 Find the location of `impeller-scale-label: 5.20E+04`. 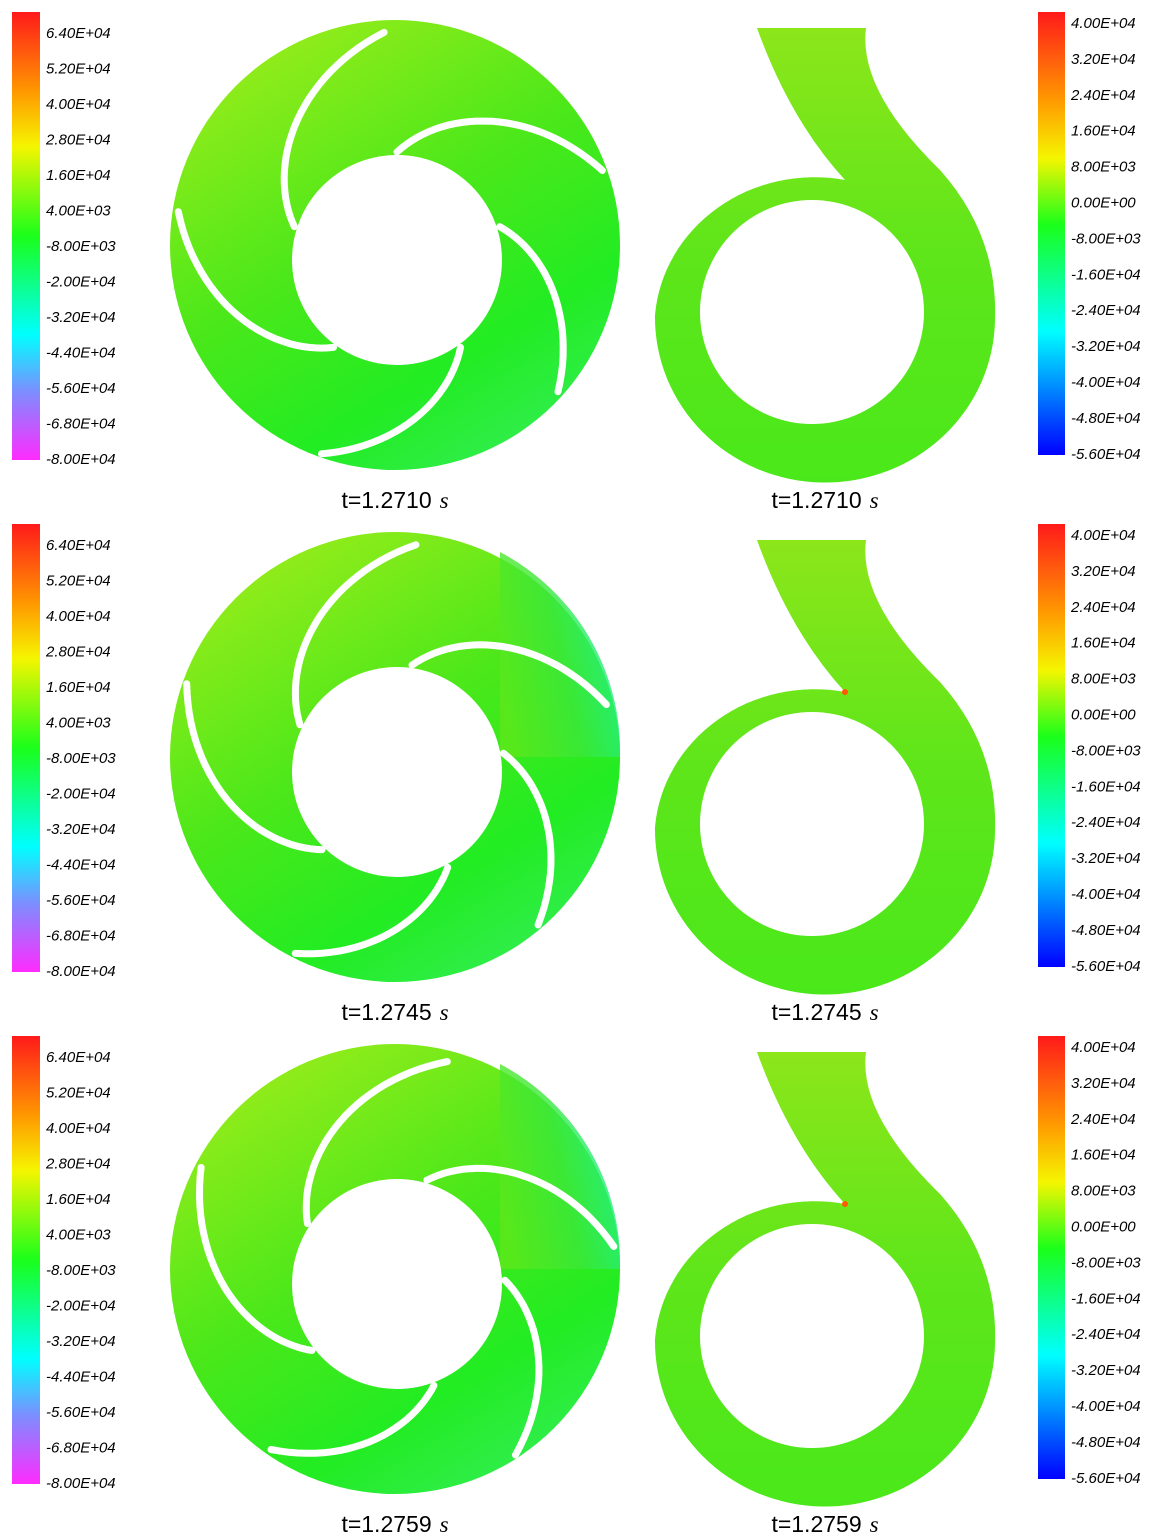

impeller-scale-label: 5.20E+04 is located at coordinates (78, 580).